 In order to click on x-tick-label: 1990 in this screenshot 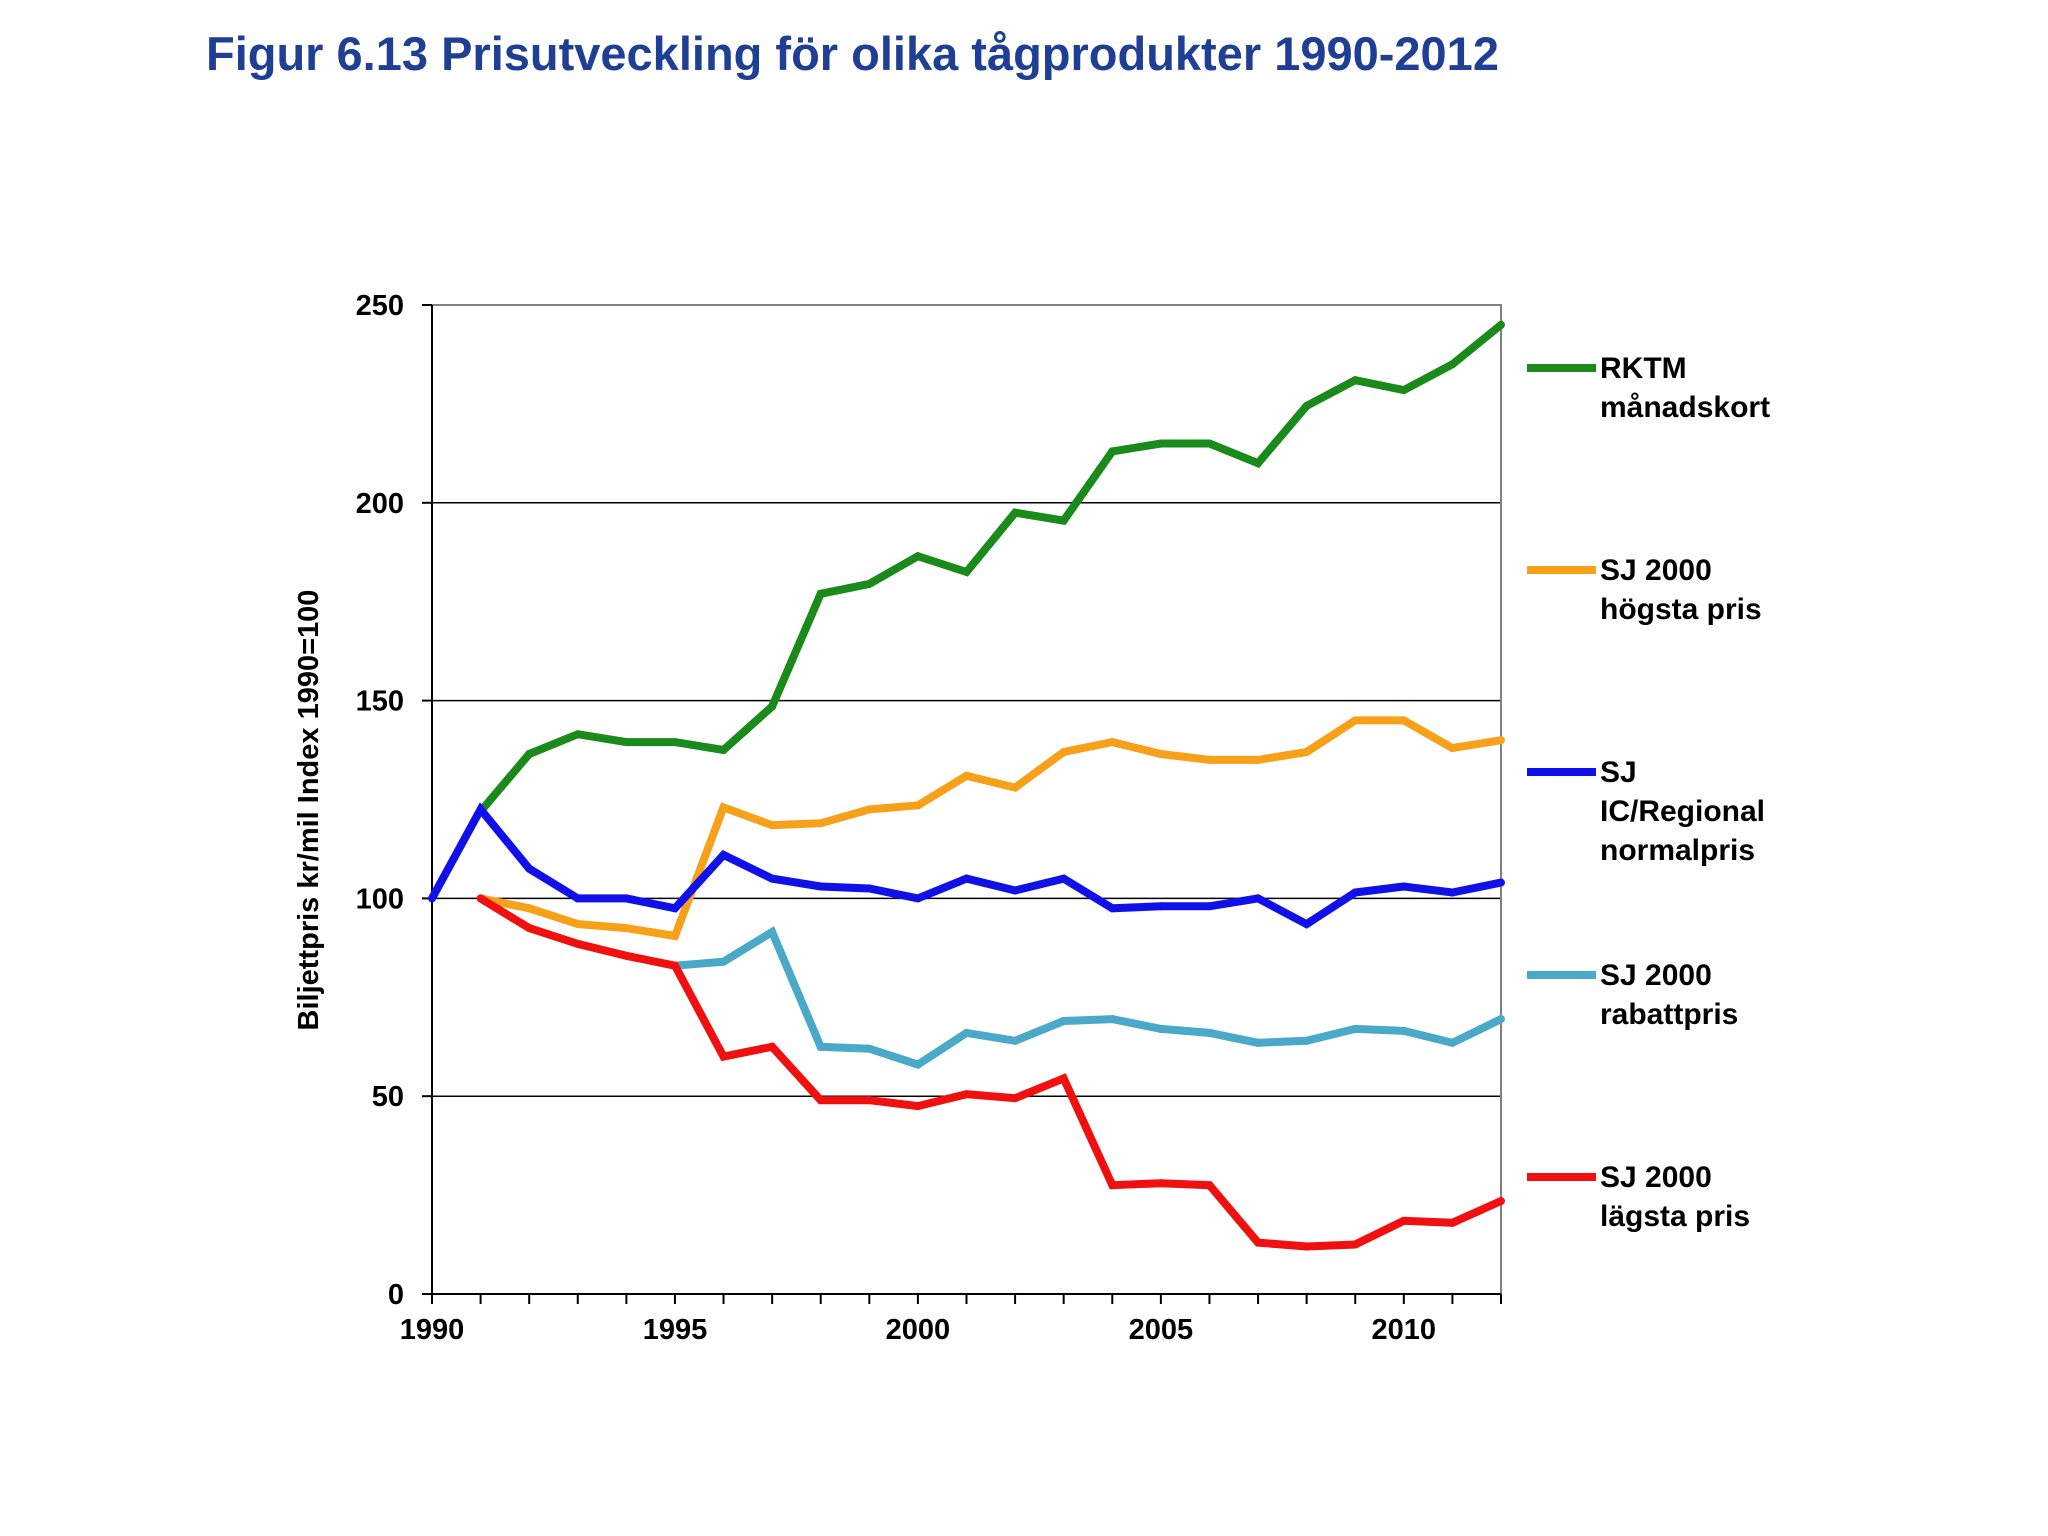, I will do `click(432, 1330)`.